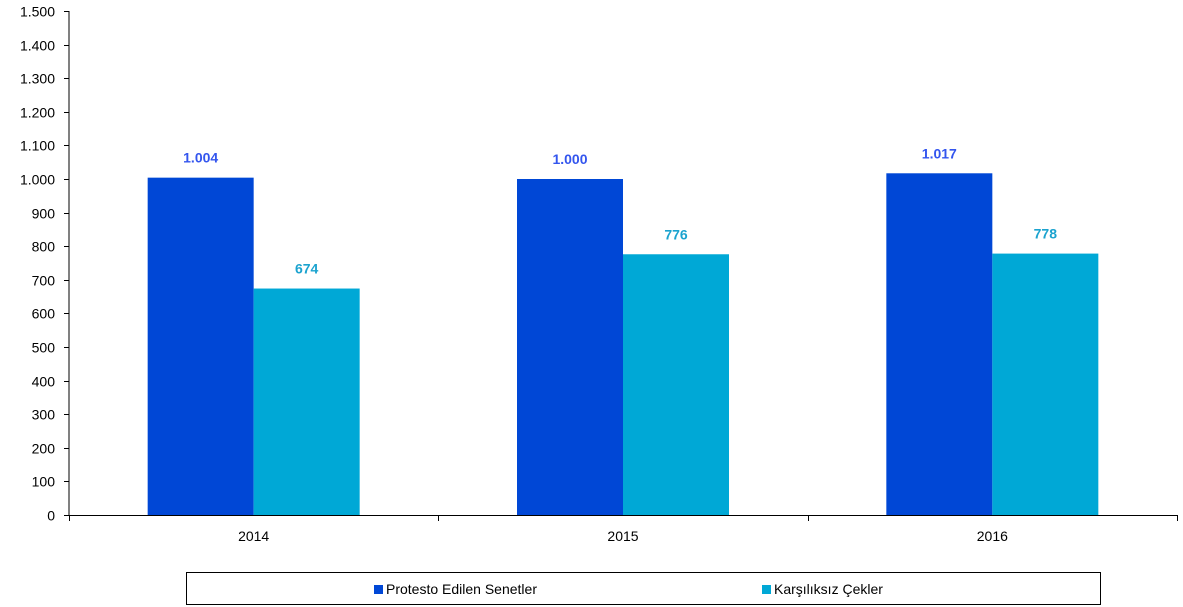  I want to click on y-tick-label: 1.100, so click(37, 146).